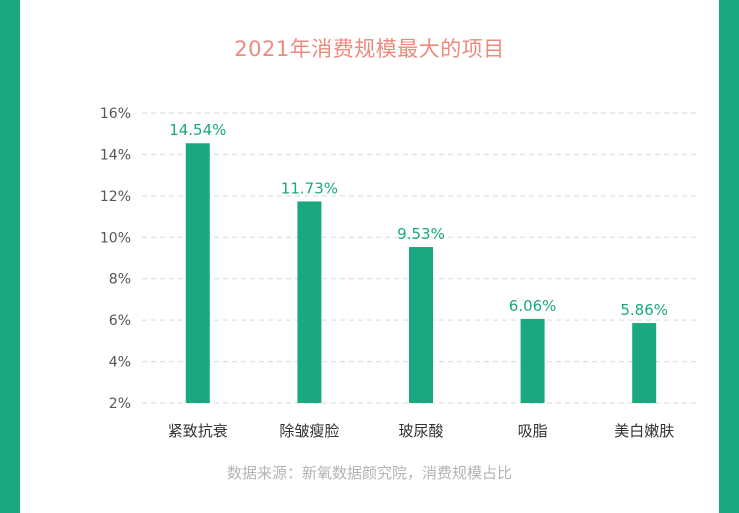 This screenshot has width=739, height=513. What do you see at coordinates (309, 188) in the screenshot?
I see `data-label: 11.73%` at bounding box center [309, 188].